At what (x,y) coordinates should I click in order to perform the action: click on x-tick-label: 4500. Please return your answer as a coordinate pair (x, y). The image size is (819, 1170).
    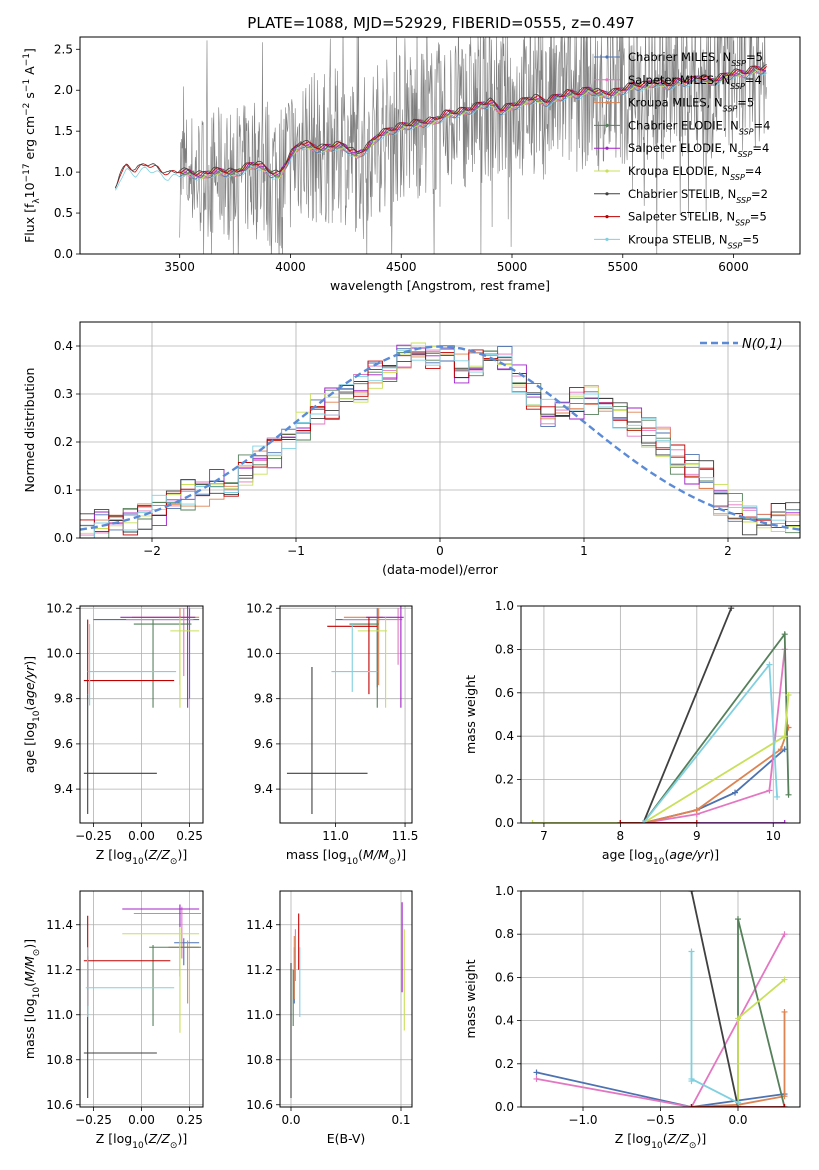
    Looking at the image, I should click on (401, 267).